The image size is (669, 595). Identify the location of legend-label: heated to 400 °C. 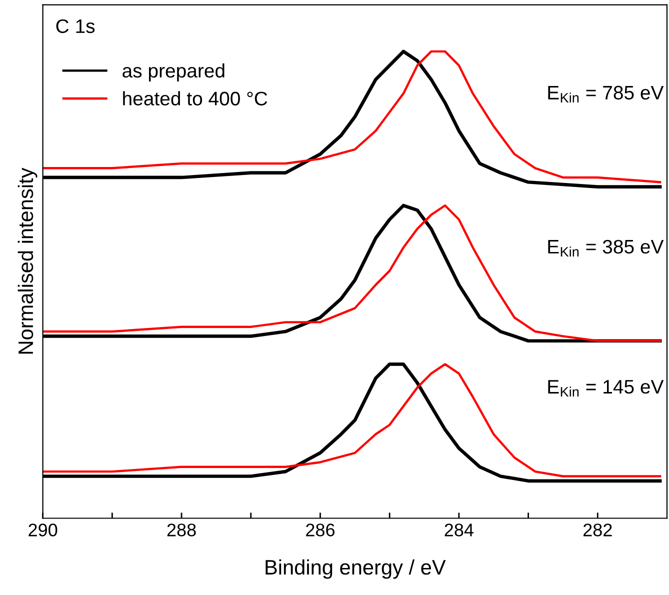
(195, 98).